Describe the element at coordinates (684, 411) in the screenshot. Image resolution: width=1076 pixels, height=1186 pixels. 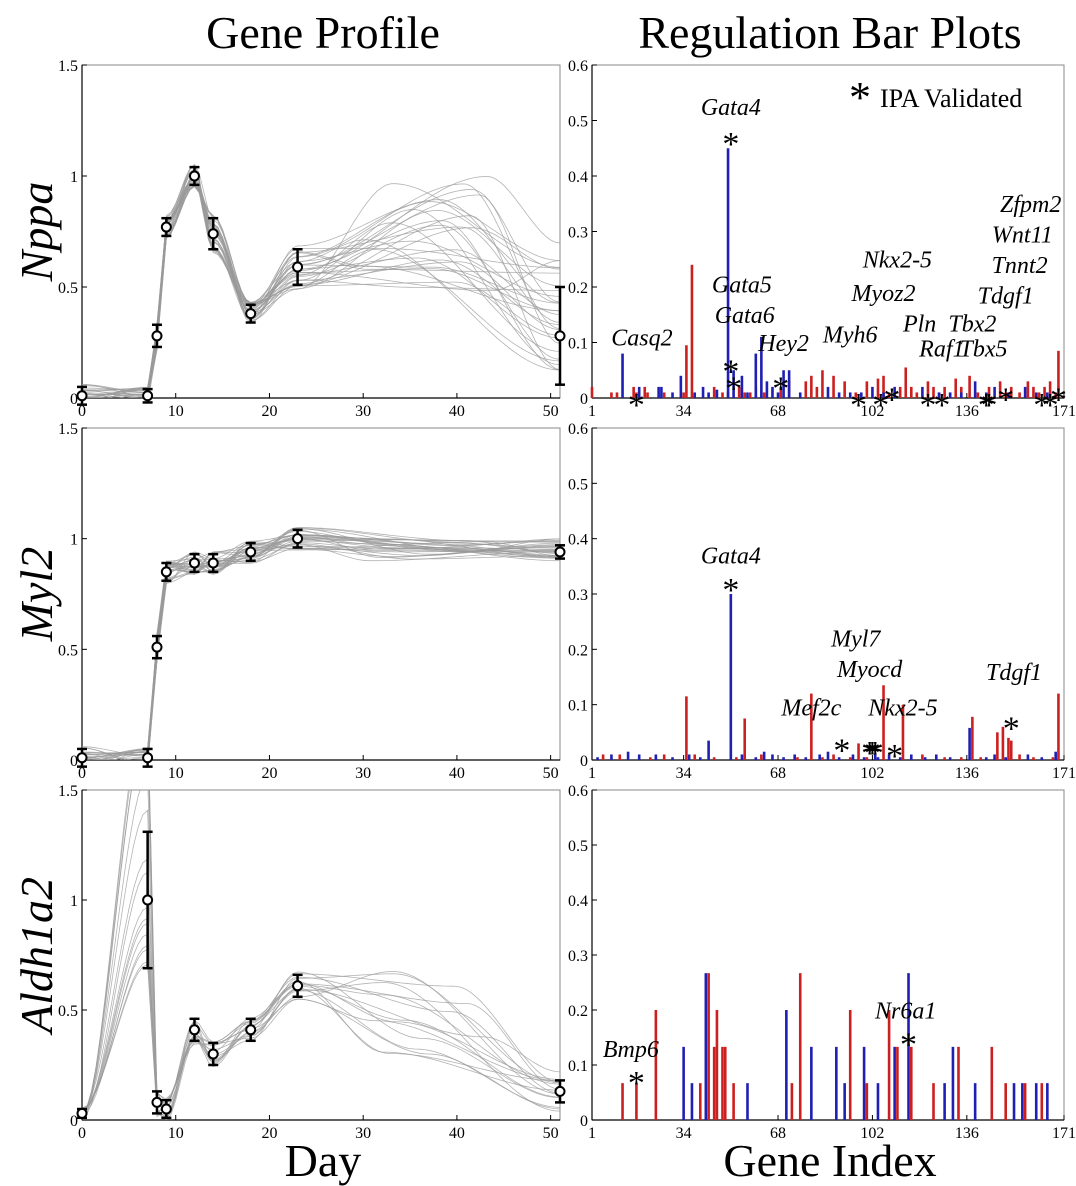
I see `x-tick-label: 34` at that location.